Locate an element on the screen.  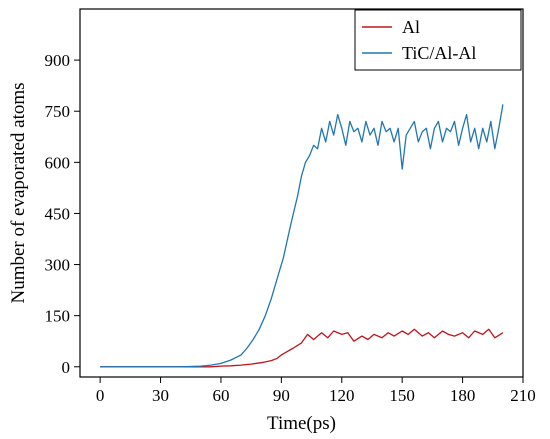
x-axis-ticks: 0 30 60 90 120 150 180 210 is located at coordinates (316, 391).